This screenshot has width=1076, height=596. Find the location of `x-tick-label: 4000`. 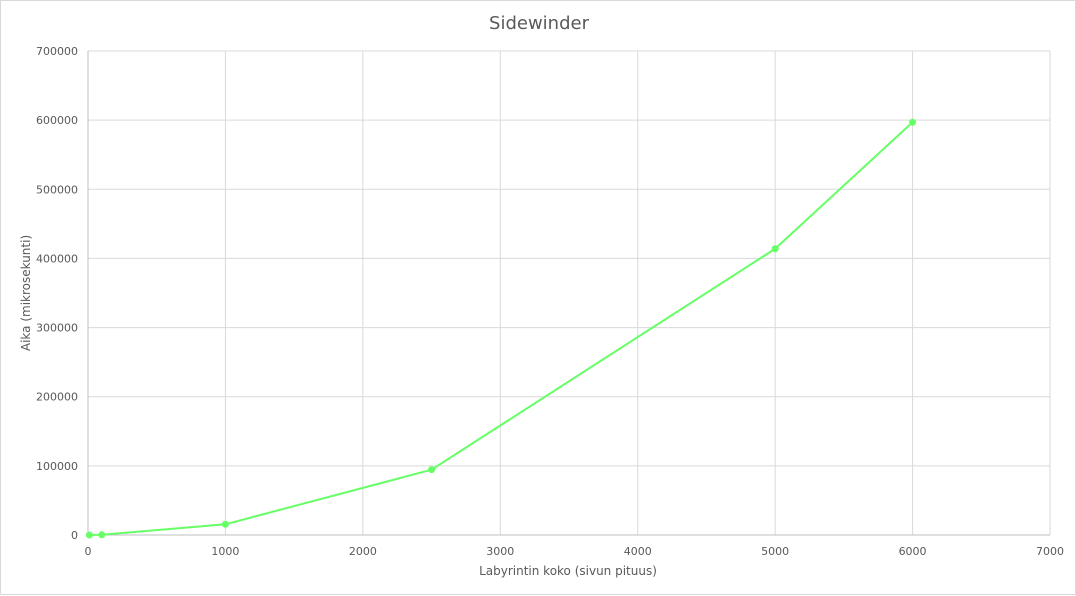

x-tick-label: 4000 is located at coordinates (638, 551).